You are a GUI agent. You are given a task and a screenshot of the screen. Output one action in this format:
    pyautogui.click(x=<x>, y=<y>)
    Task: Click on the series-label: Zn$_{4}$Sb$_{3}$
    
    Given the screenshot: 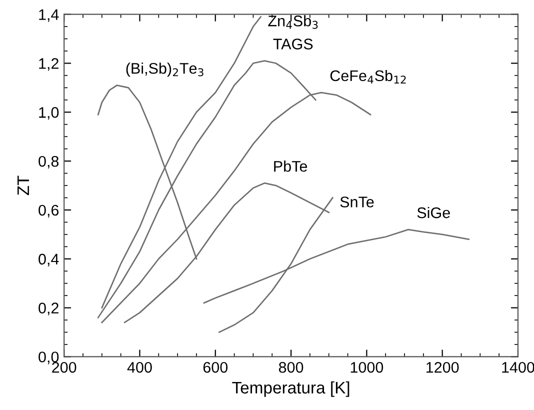 What is the action you would take?
    pyautogui.click(x=293, y=22)
    